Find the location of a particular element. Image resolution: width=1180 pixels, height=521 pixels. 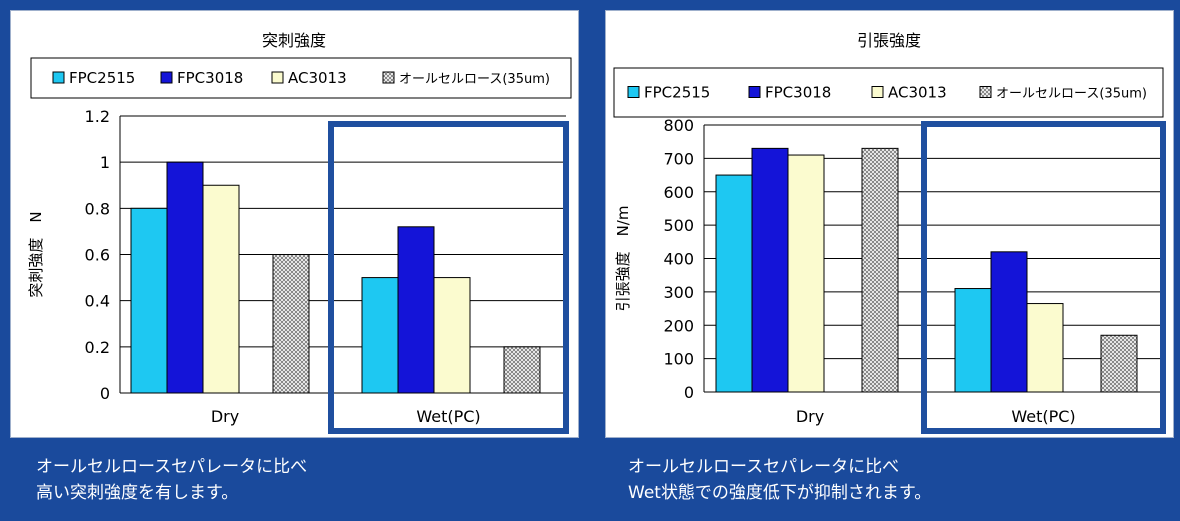

caption-right-line-1: オールセルロースセパレータに比べ is located at coordinates (764, 467).